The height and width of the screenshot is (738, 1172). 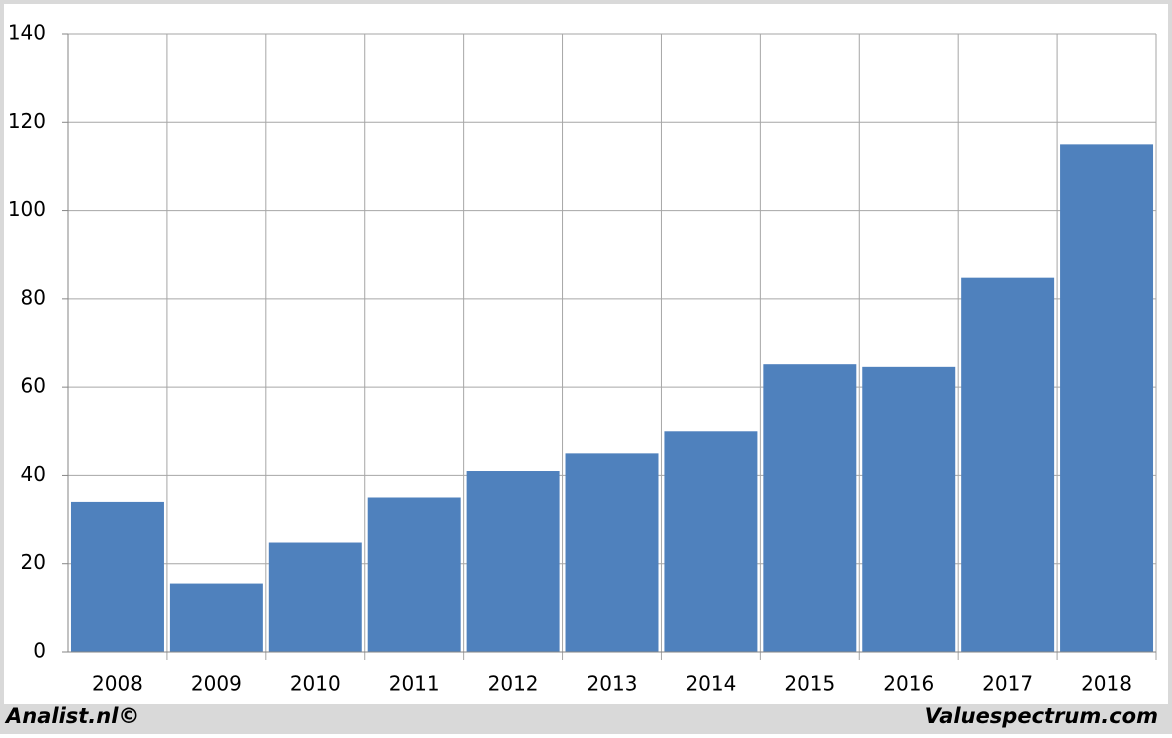 What do you see at coordinates (216, 684) in the screenshot?
I see `x-tick-label: 2009` at bounding box center [216, 684].